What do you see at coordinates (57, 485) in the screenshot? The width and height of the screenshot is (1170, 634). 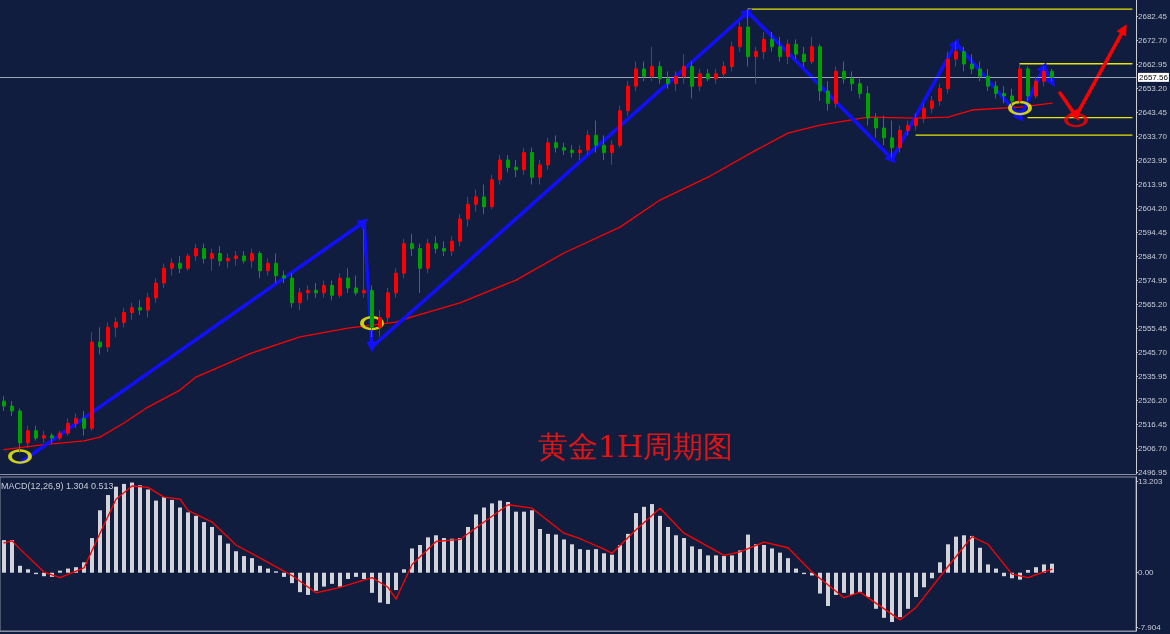 I see `chart-title: MACD(12,26,9) 1.304 0.513` at bounding box center [57, 485].